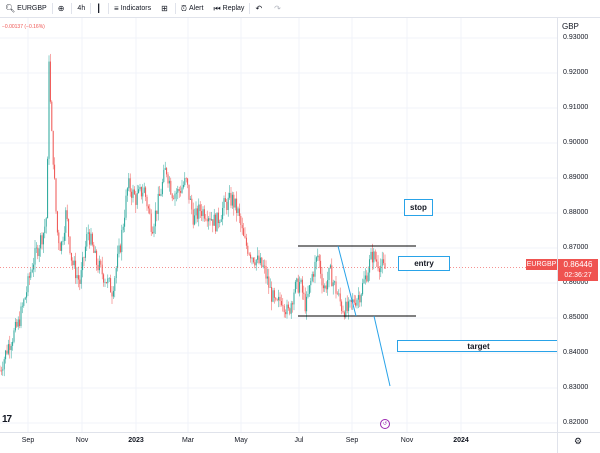 Image resolution: width=600 pixels, height=453 pixels. Describe the element at coordinates (259, 8) in the screenshot. I see `undo-button: ↶` at that location.